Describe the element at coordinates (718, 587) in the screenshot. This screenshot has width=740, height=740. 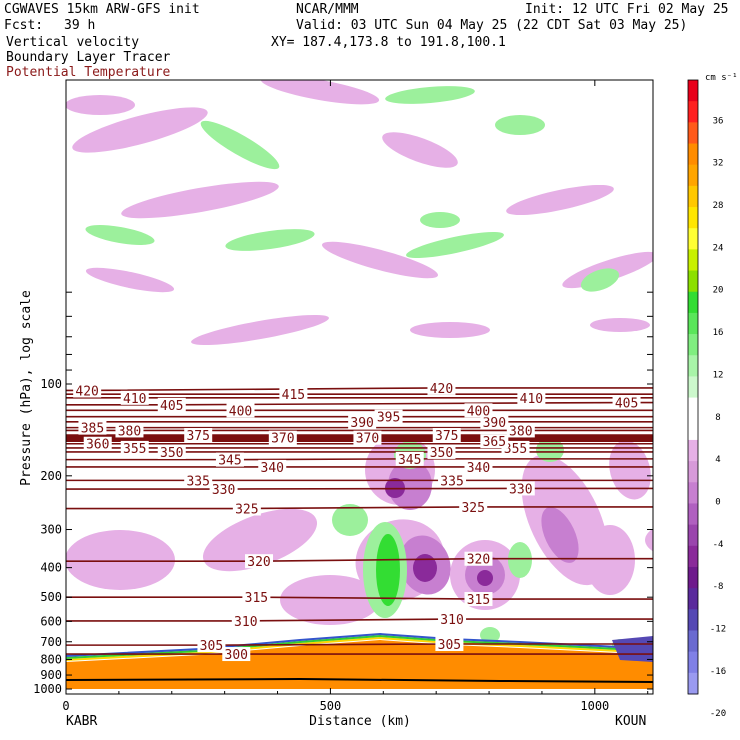
I see `colorbar-tick--8: -8` at that location.